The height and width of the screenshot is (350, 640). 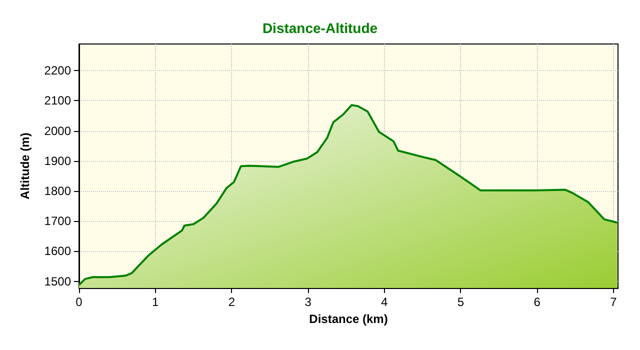 I want to click on x-tick-label: 5, so click(x=460, y=302).